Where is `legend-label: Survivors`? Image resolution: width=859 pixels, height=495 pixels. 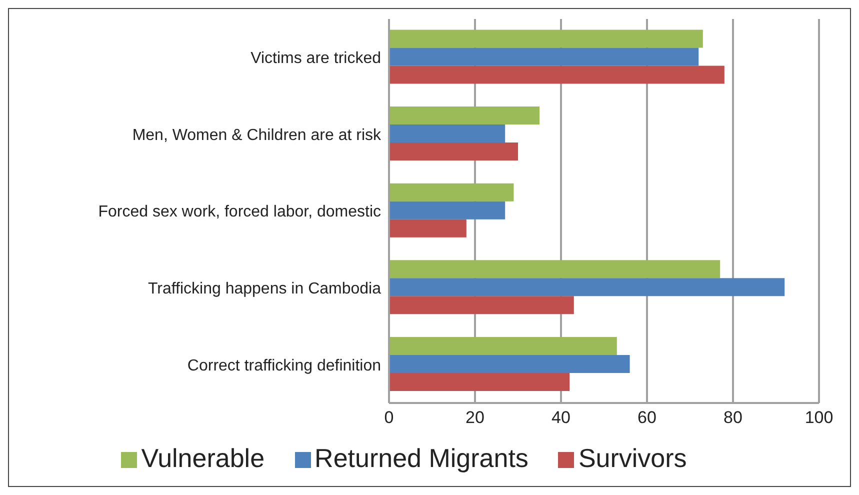 legend-label: Survivors is located at coordinates (632, 458).